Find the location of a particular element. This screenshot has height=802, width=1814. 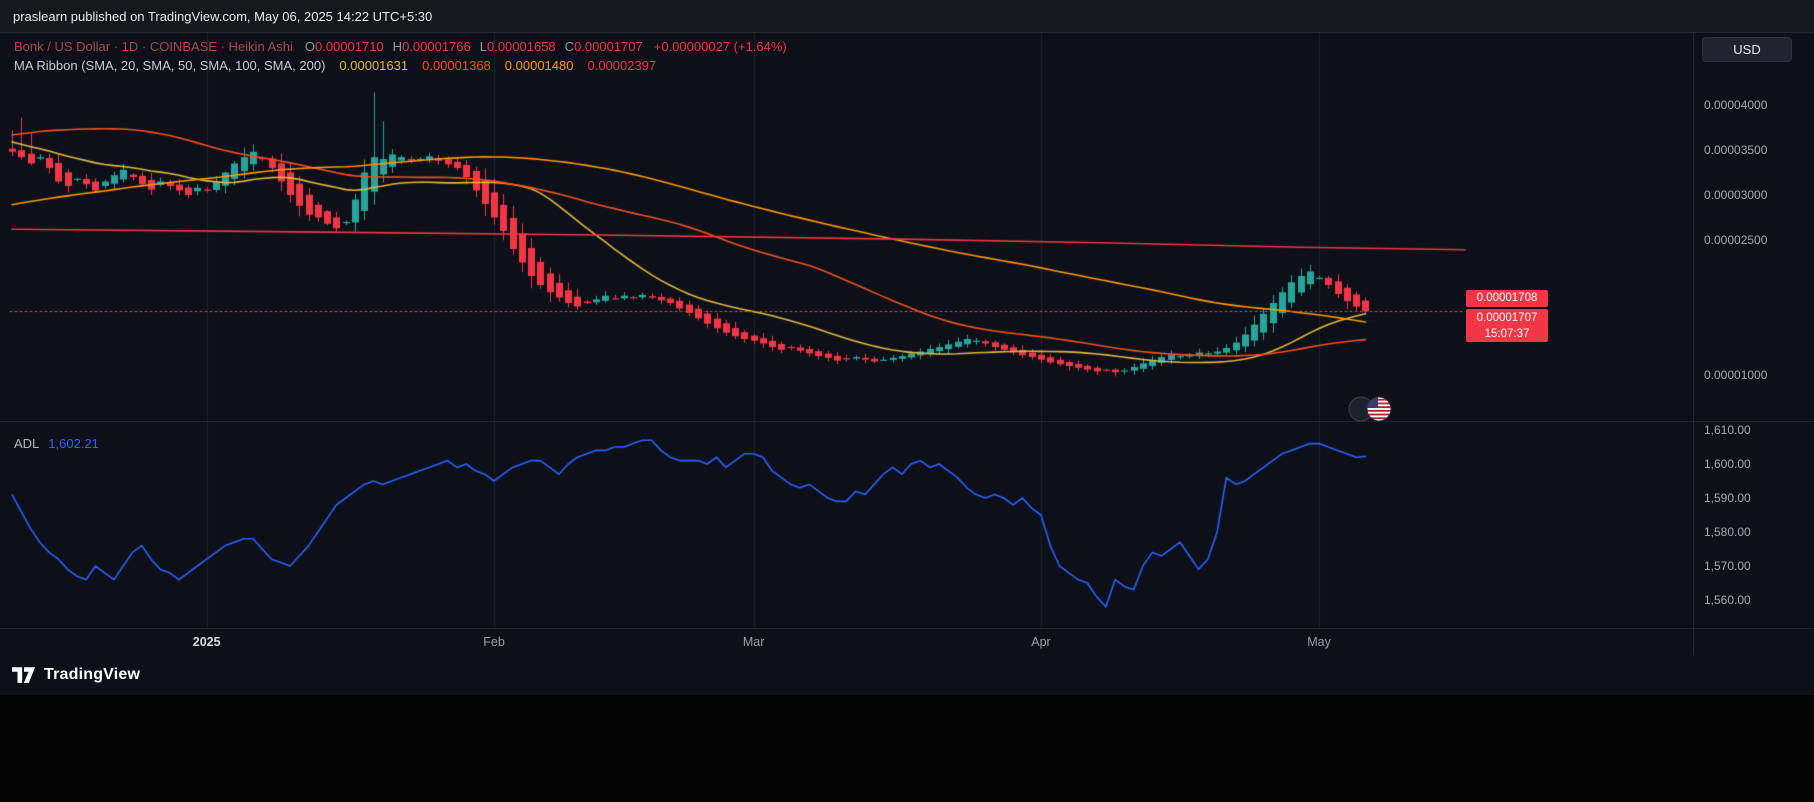

ma-ribbon-value: 0.00001631 is located at coordinates (374, 65).